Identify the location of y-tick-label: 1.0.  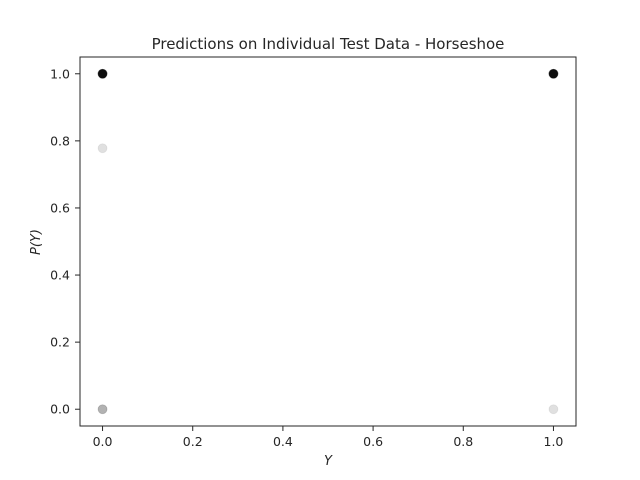
(60, 73).